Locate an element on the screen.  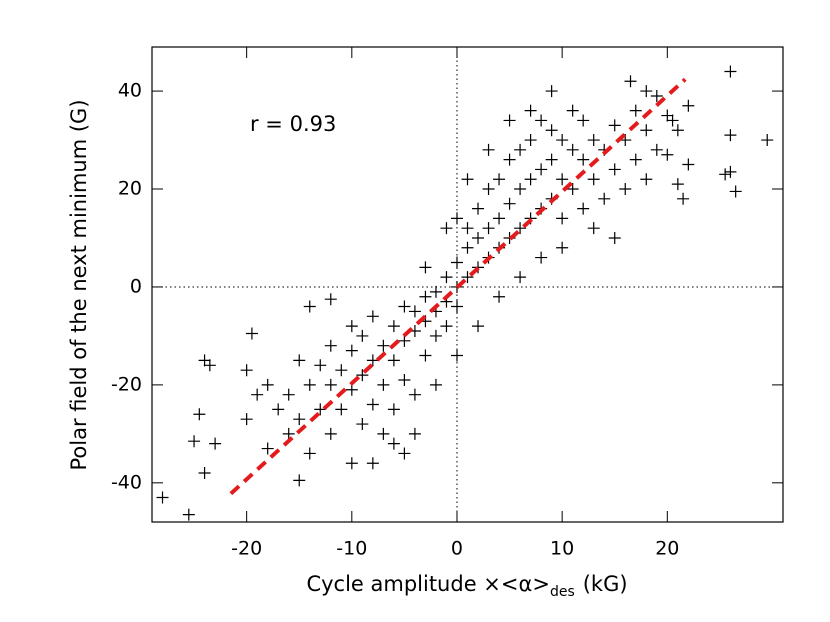
annotation: r = 0.93 is located at coordinates (293, 124).